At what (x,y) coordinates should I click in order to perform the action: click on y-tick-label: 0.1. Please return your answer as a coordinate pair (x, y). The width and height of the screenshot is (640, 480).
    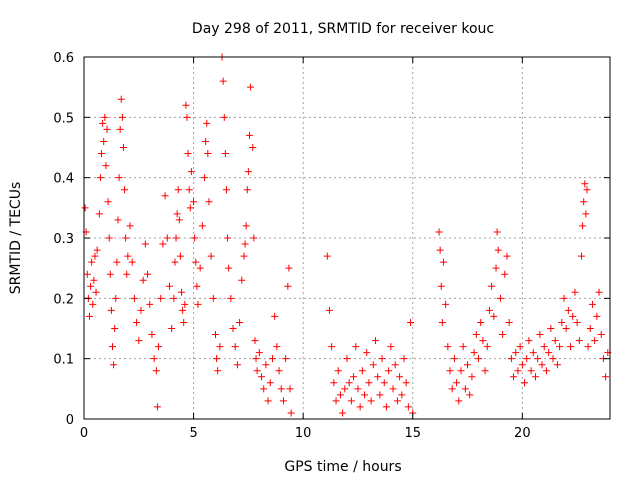
    Looking at the image, I should click on (63, 360).